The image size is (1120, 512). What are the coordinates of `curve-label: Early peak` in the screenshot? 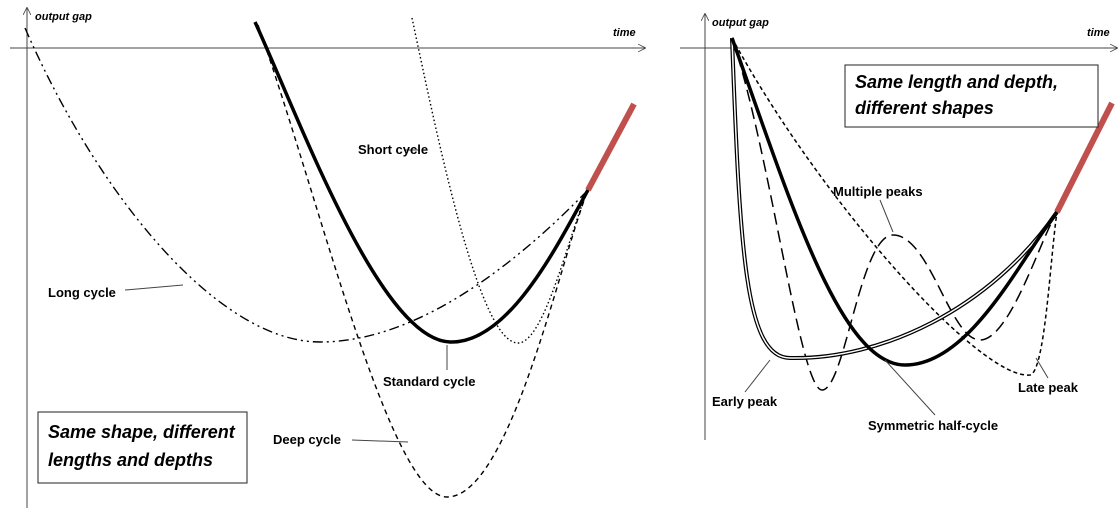 It's located at (745, 401).